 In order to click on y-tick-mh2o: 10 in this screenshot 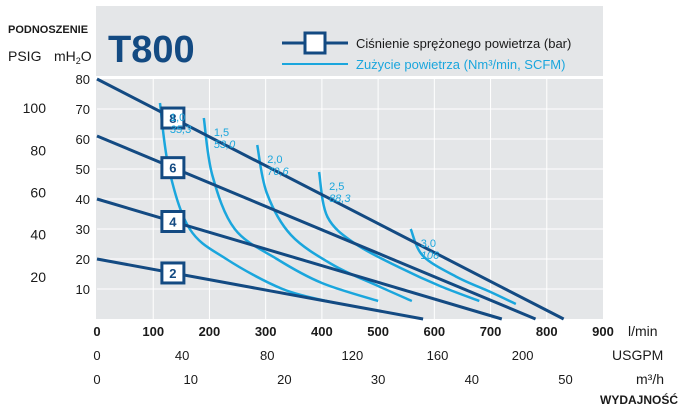, I will do `click(83, 289)`.